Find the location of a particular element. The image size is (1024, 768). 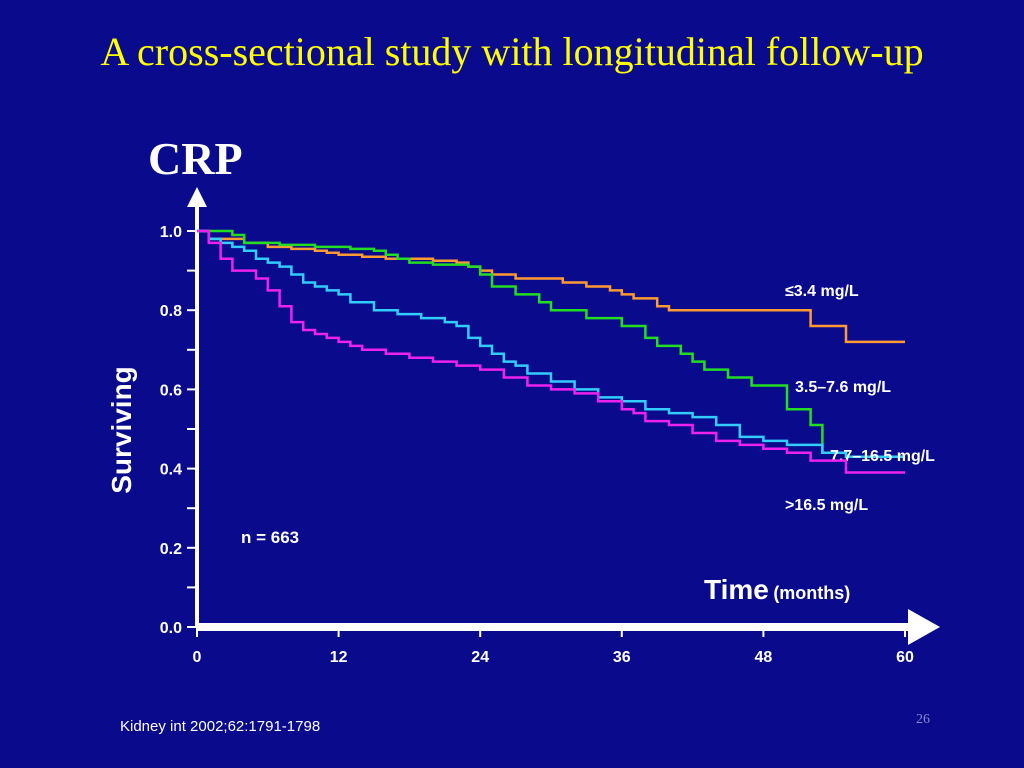

x-axis-label-unit: (months) is located at coordinates (812, 593).